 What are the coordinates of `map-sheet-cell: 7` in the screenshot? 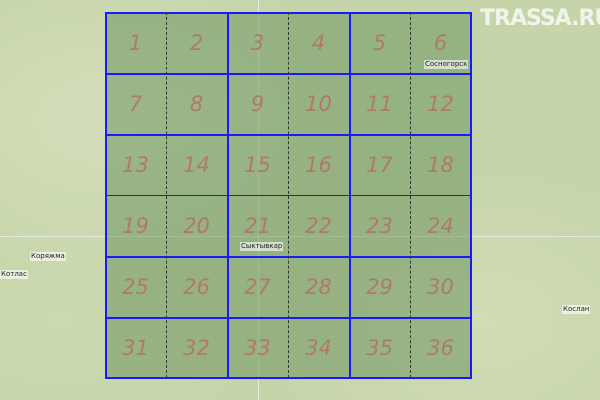 It's located at (135, 103).